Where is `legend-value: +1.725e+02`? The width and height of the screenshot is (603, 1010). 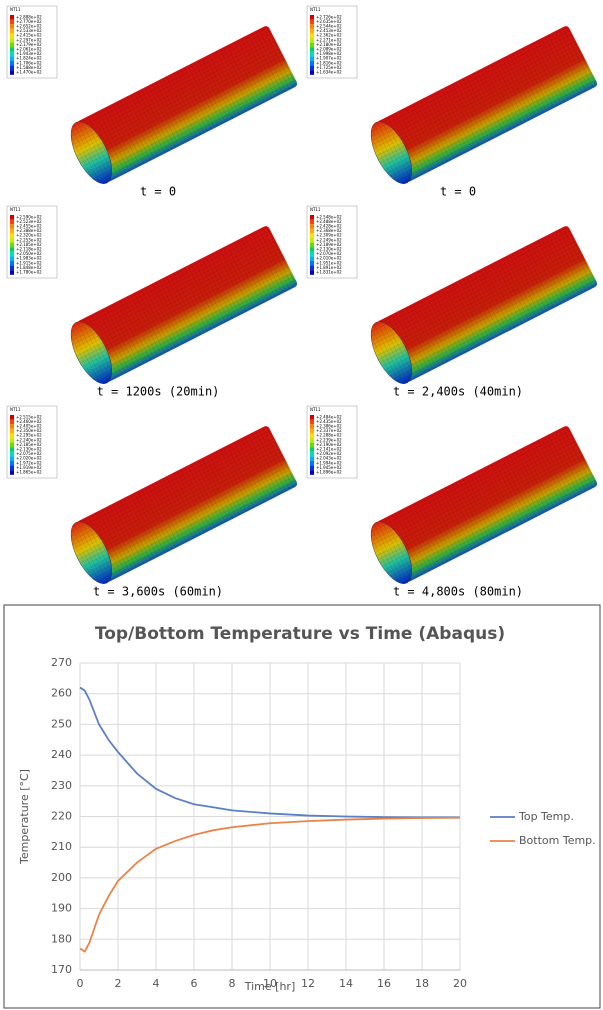 legend-value: +1.725e+02 is located at coordinates (329, 67).